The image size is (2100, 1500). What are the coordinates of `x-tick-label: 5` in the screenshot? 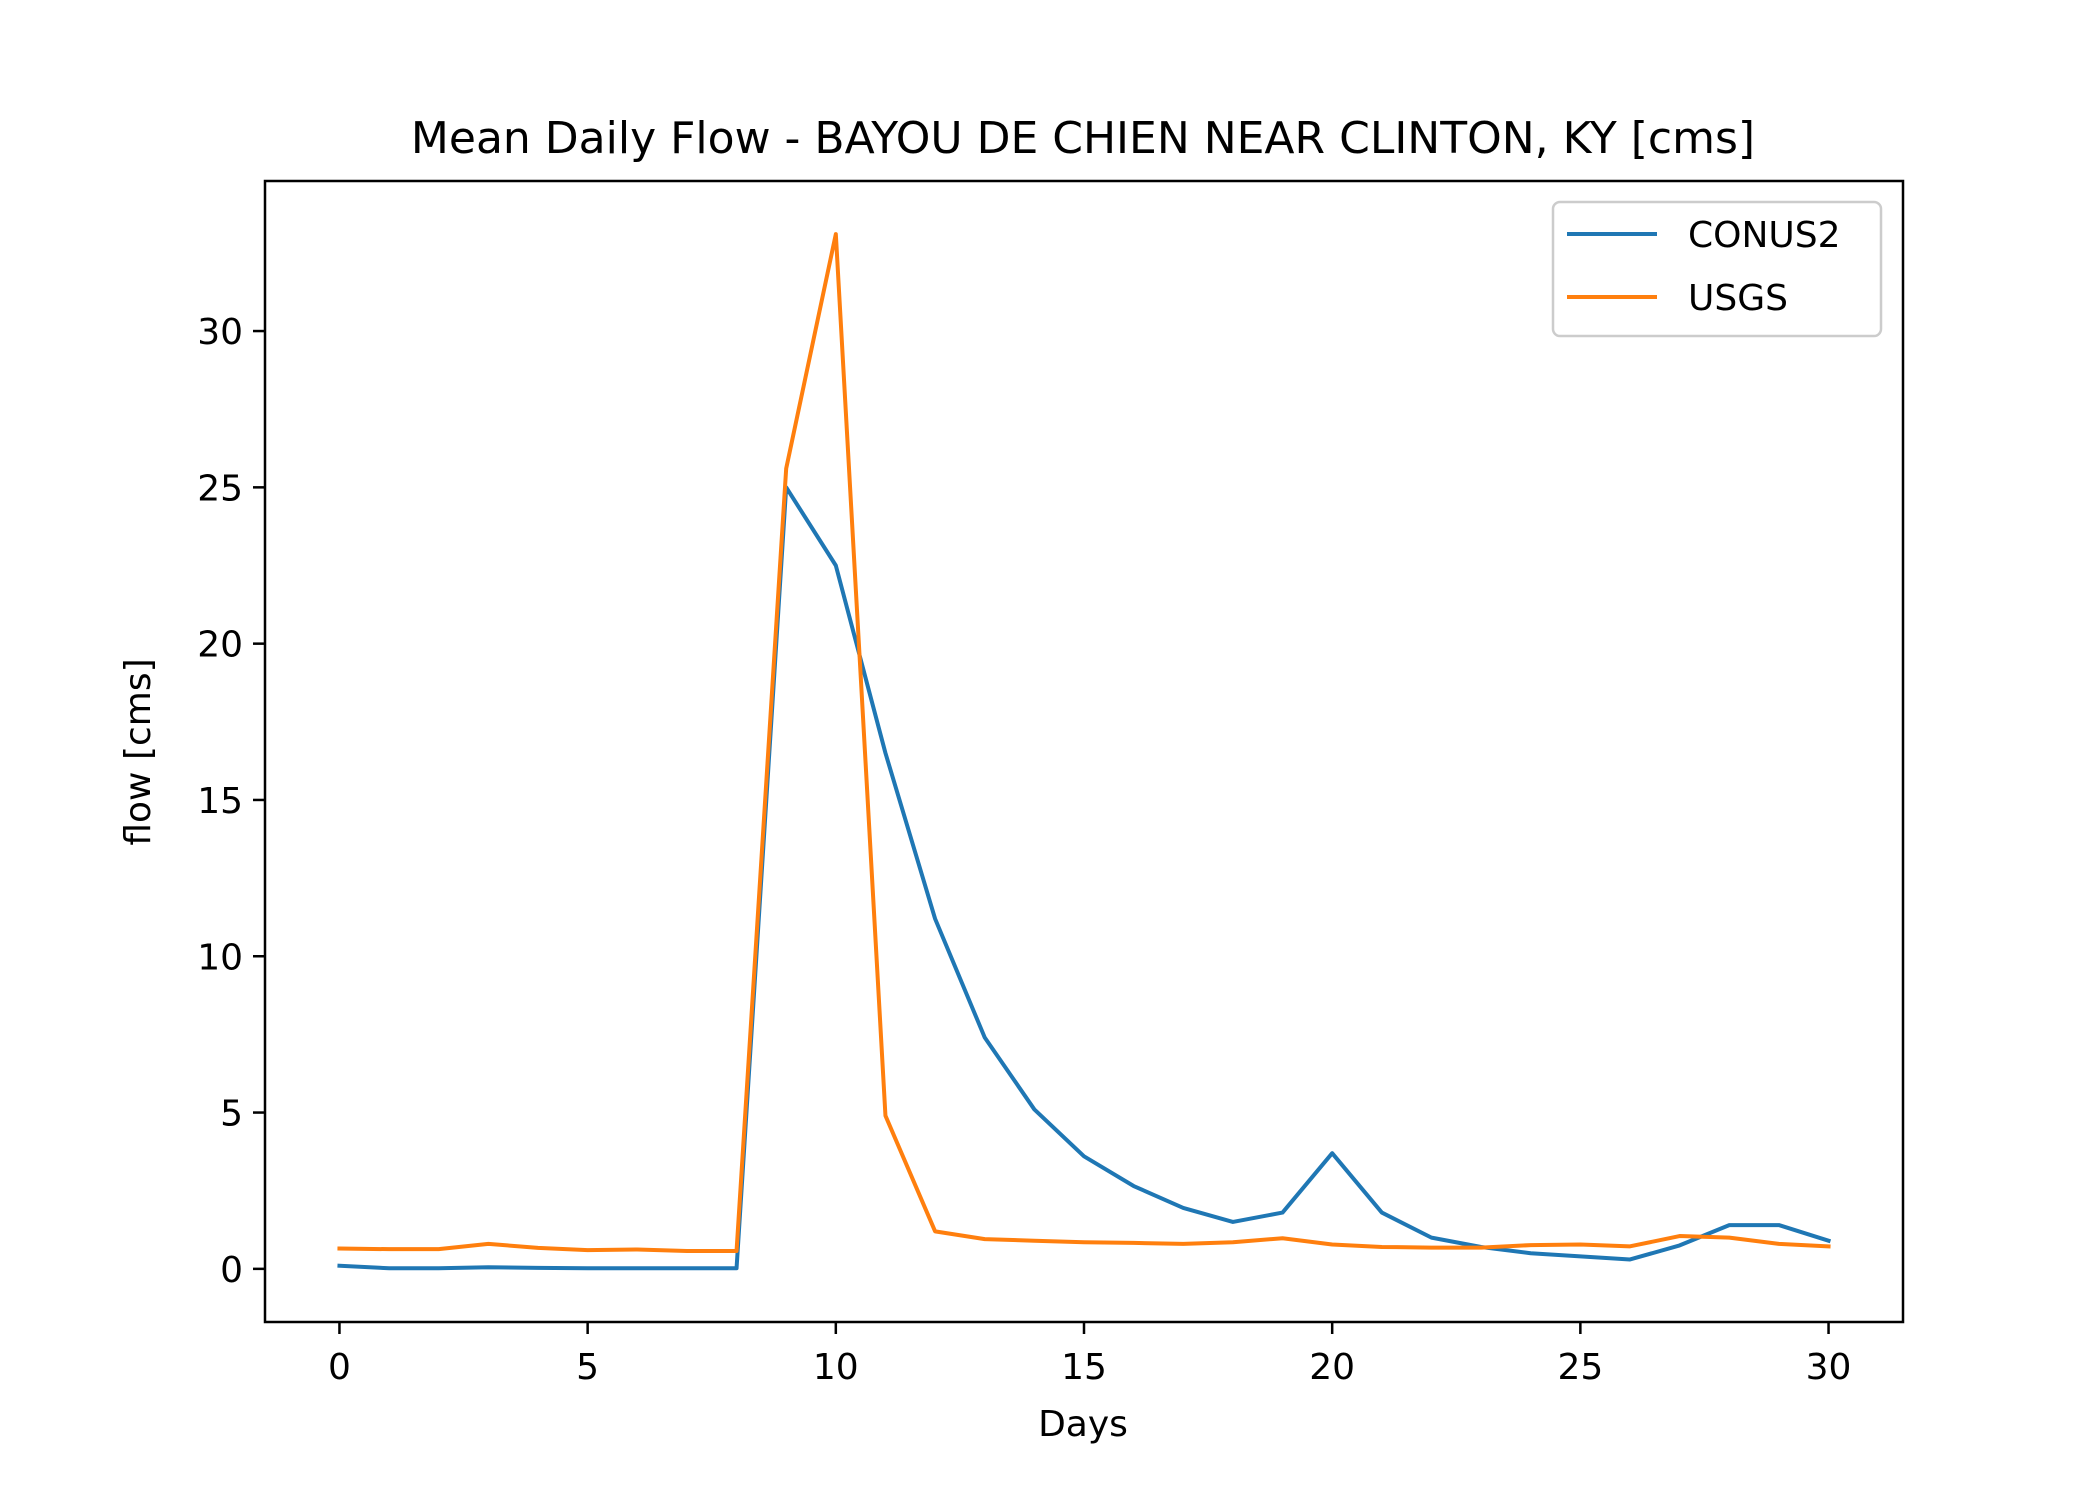 It's located at (587, 1367).